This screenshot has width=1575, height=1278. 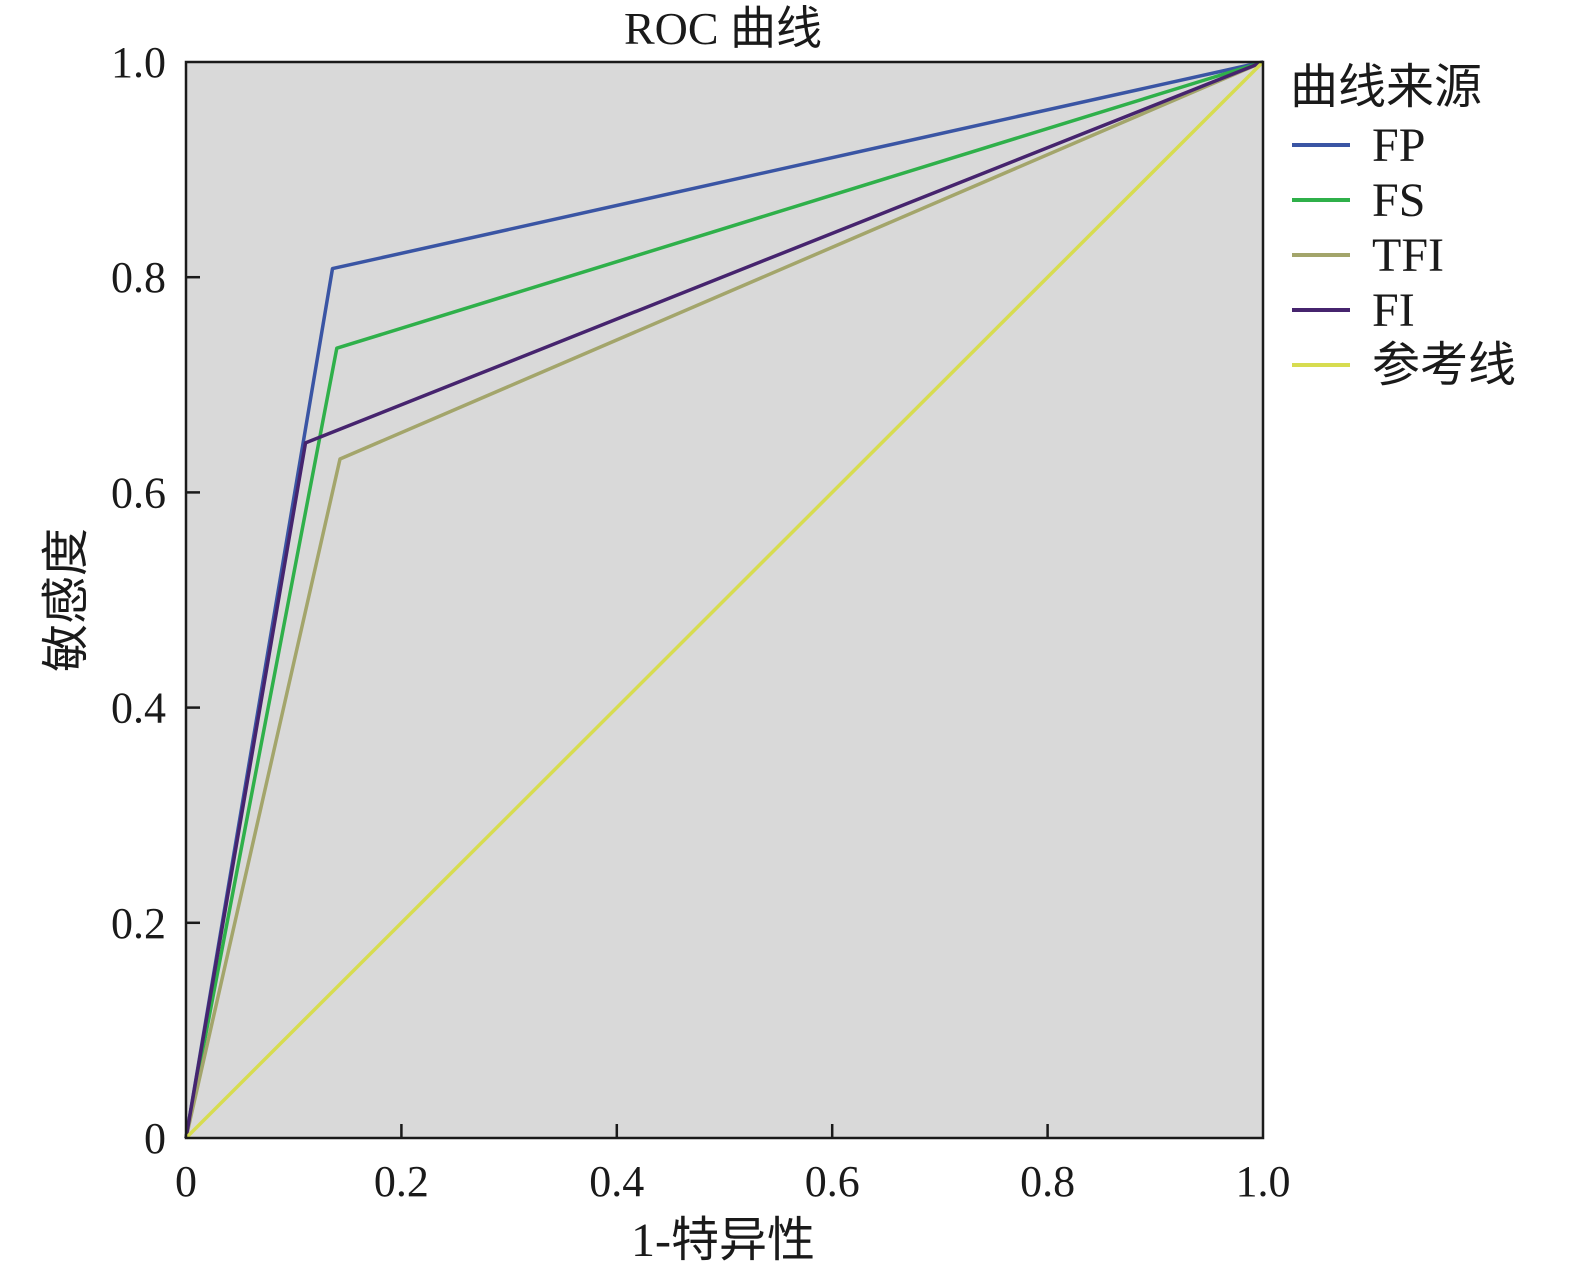 I want to click on legend-label: FI, so click(x=1393, y=310).